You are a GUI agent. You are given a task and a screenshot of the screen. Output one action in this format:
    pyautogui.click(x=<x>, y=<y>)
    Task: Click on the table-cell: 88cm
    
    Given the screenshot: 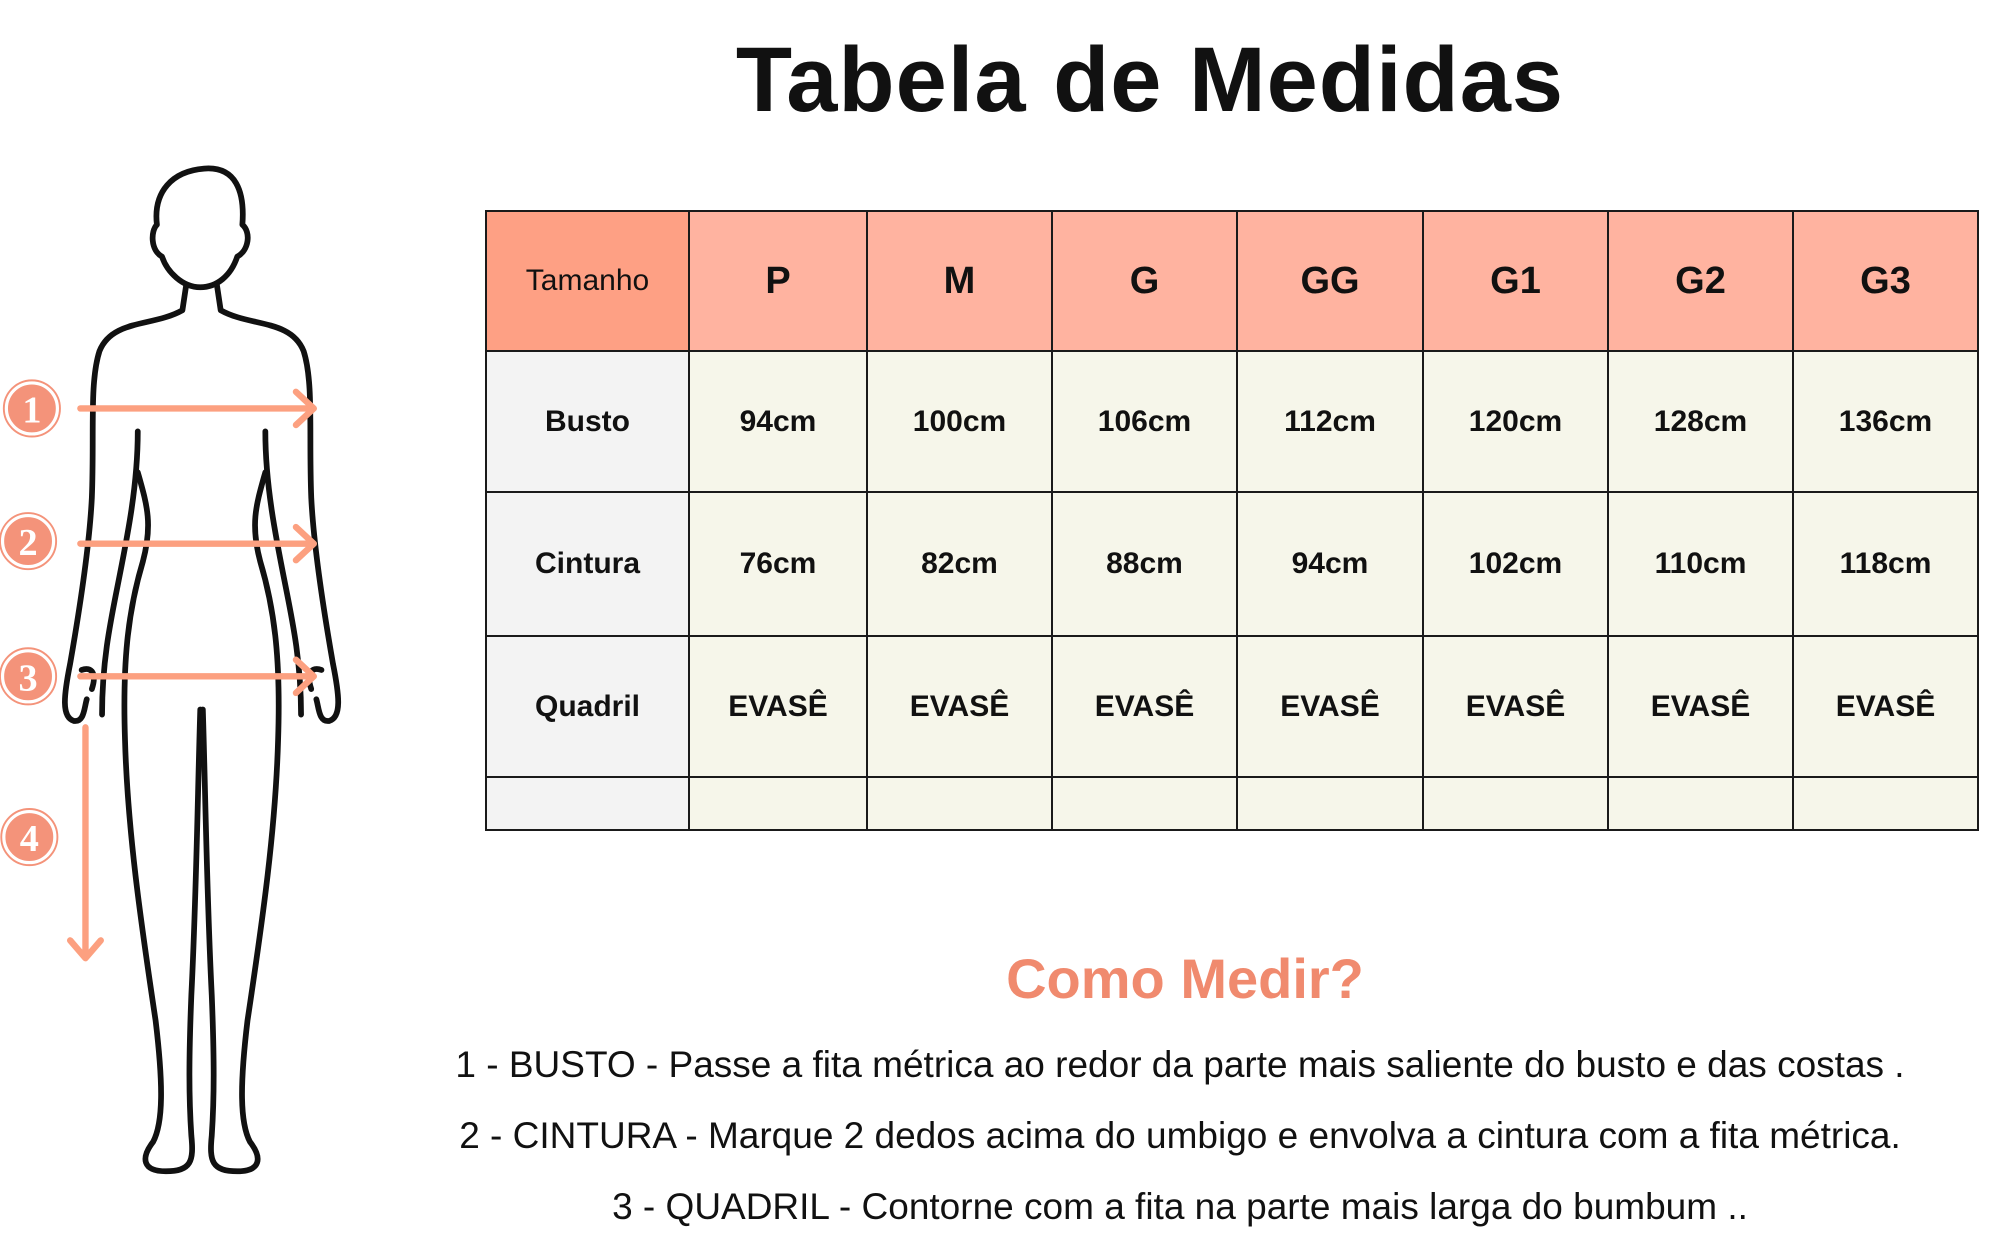 What is the action you would take?
    pyautogui.click(x=1145, y=565)
    